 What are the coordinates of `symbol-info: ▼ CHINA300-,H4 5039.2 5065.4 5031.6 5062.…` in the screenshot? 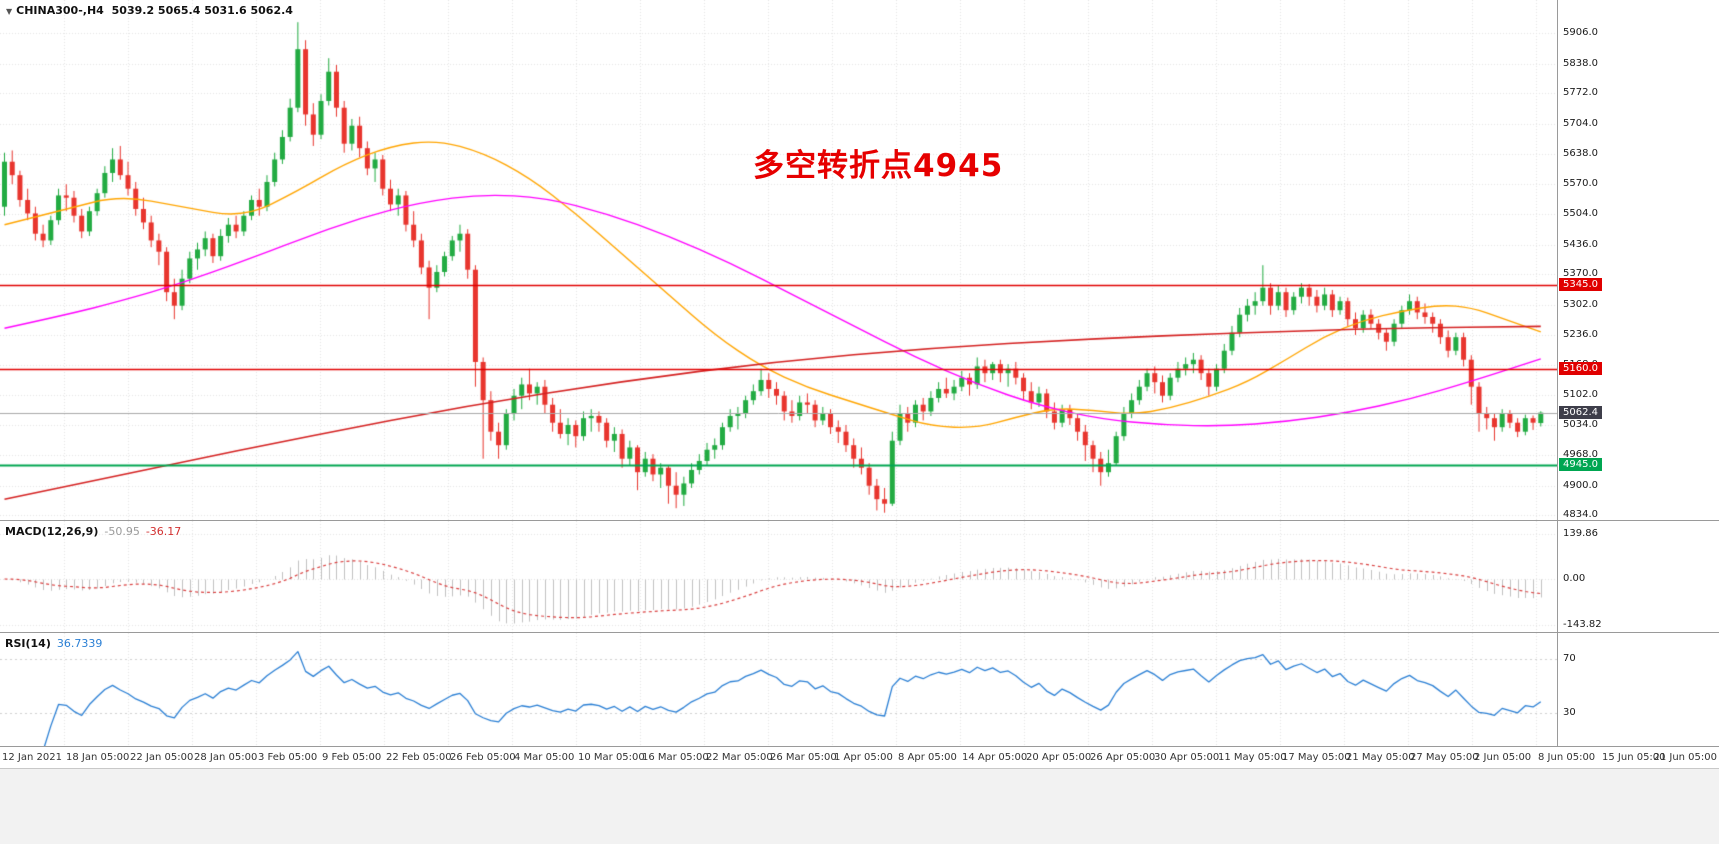 It's located at (149, 10).